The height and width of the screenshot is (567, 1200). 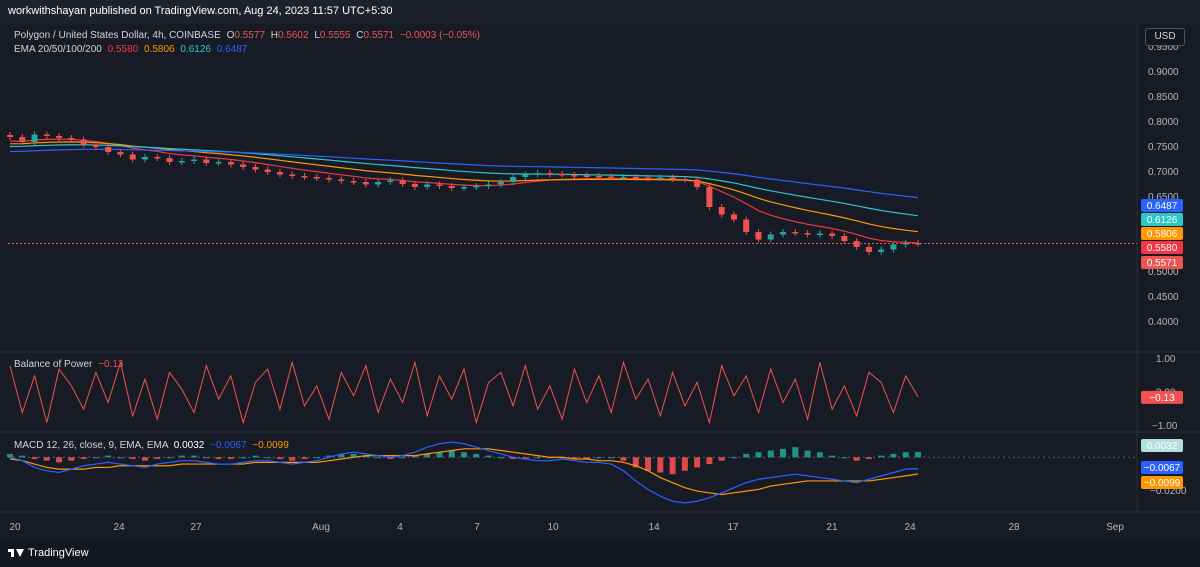 I want to click on price-tick-label: 0.7000, so click(x=1163, y=172).